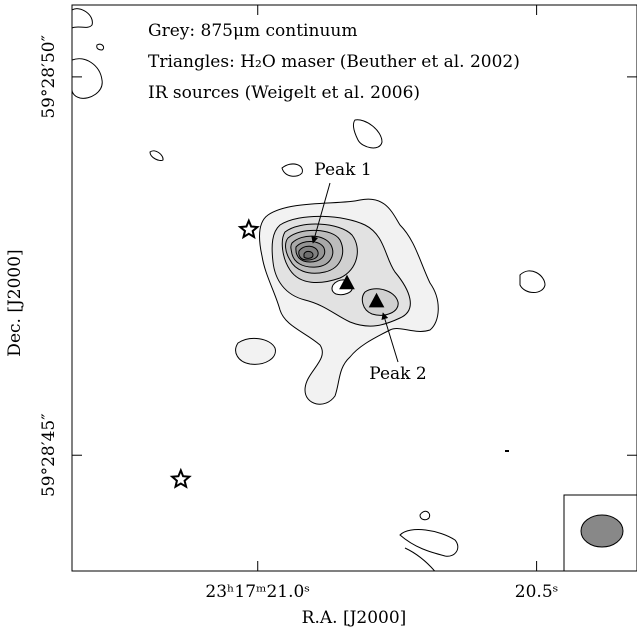 The image size is (637, 633). Describe the element at coordinates (537, 592) in the screenshot. I see `x-tick-label: 20.5ˢ` at that location.